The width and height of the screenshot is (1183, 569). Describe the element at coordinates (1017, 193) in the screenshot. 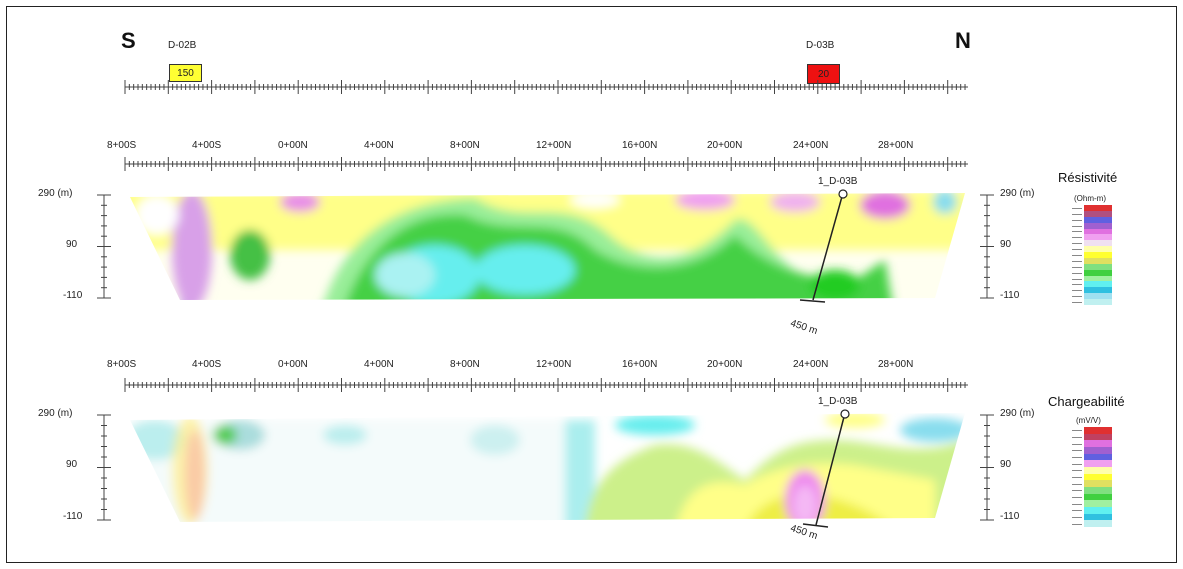

I see `elev-right-r-top: 290 (m)` at that location.